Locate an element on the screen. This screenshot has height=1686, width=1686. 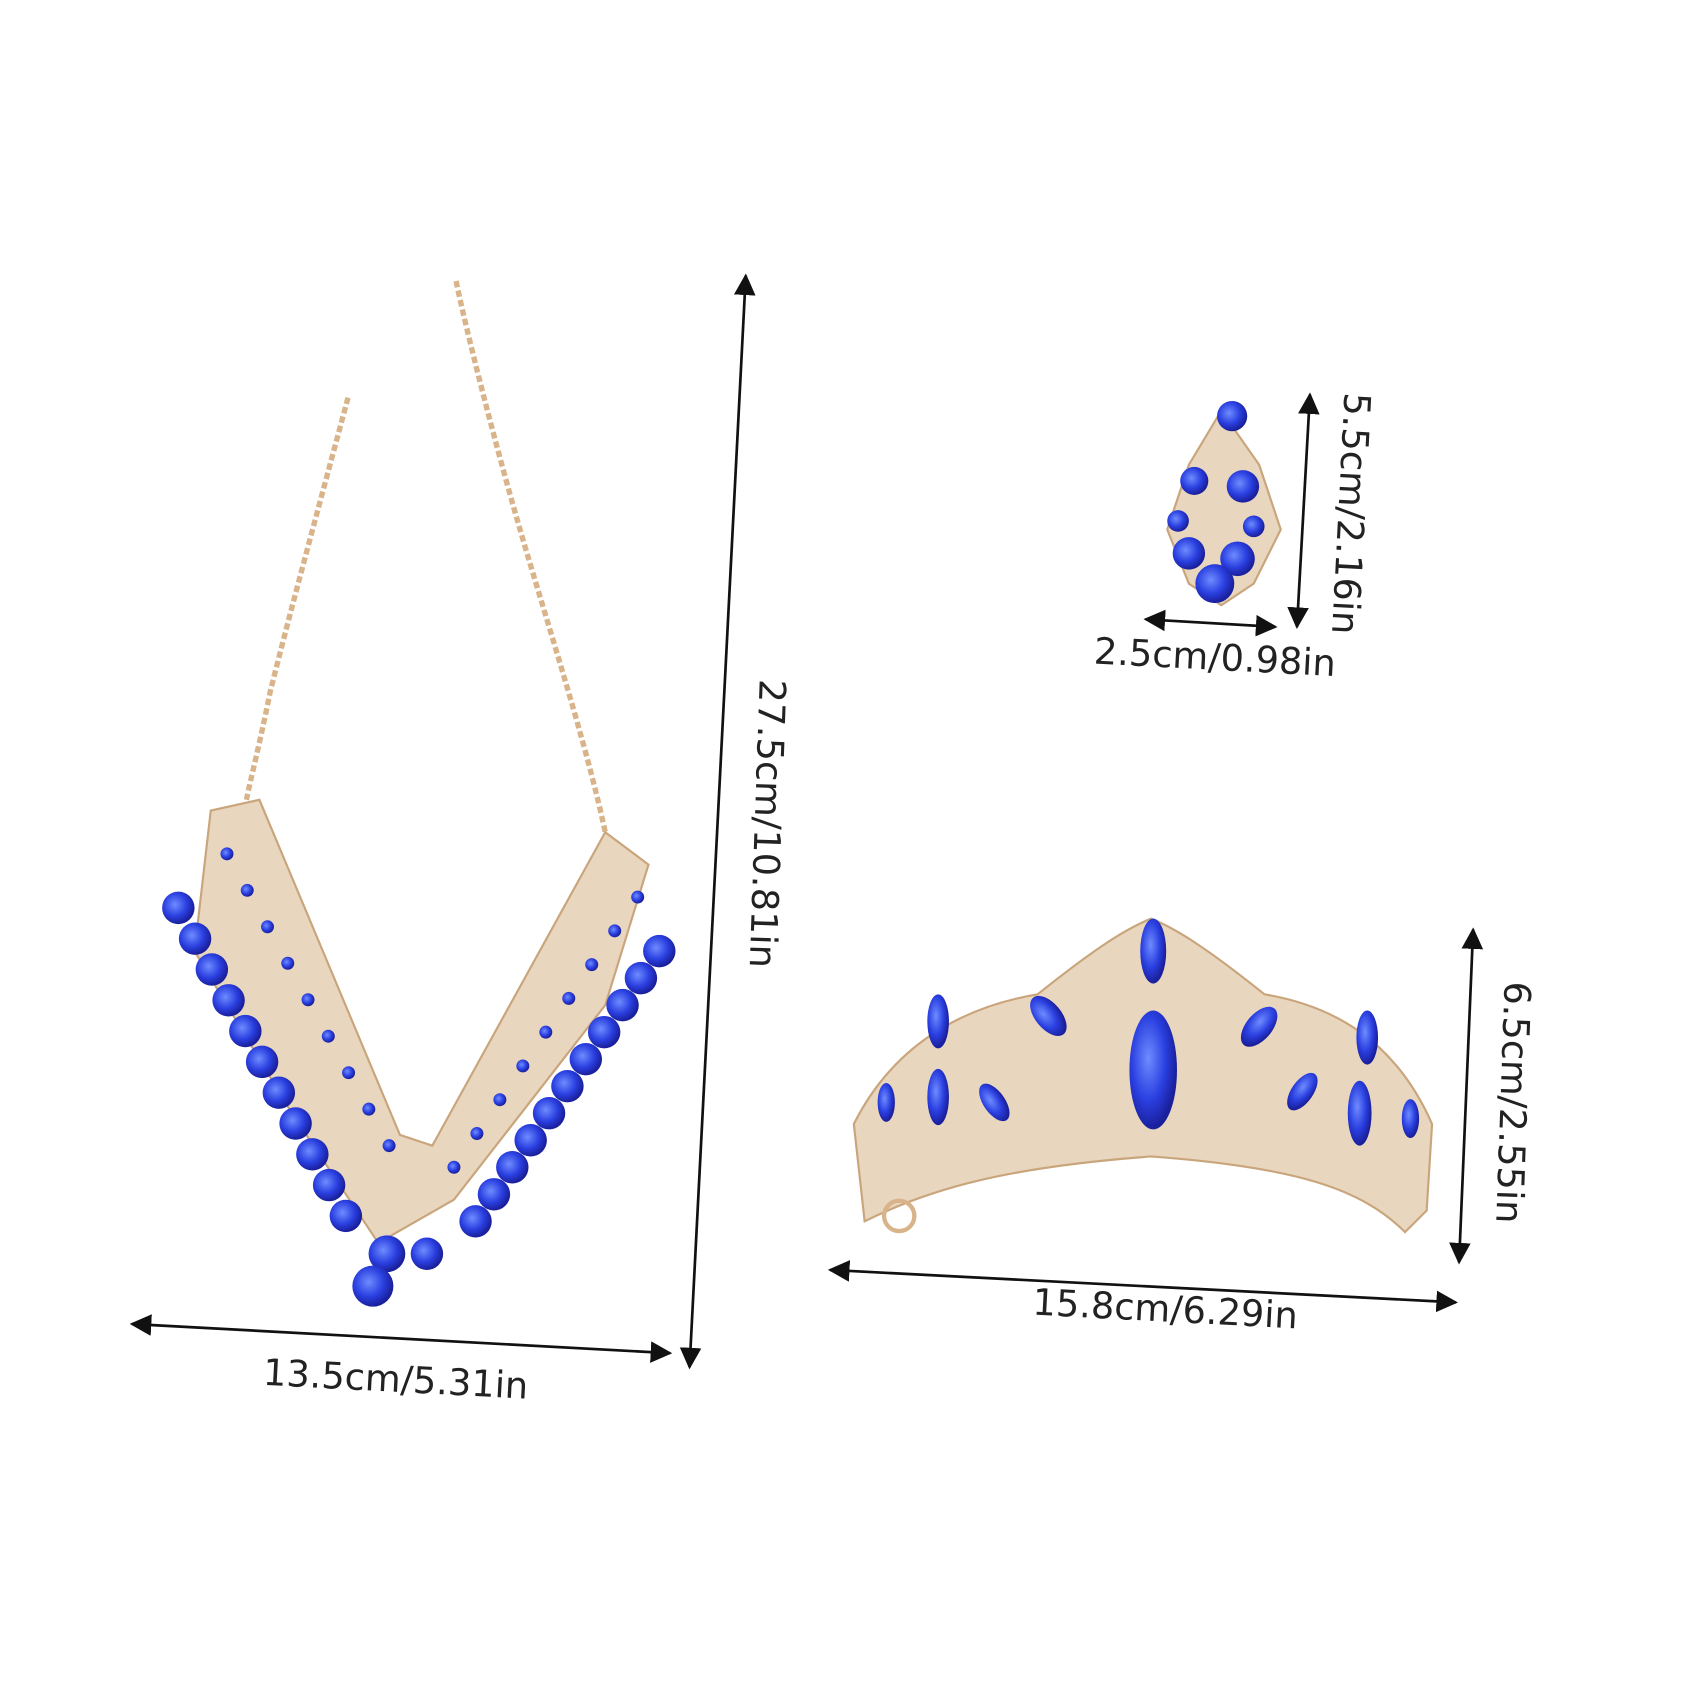
dimension-label: 2.5cm/0.98in is located at coordinates (1215, 657).